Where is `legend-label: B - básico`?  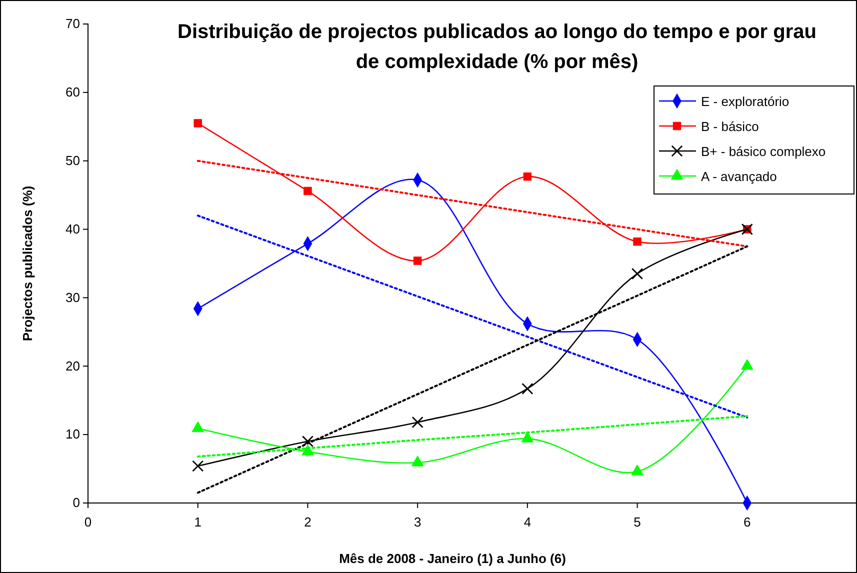
legend-label: B - básico is located at coordinates (730, 126).